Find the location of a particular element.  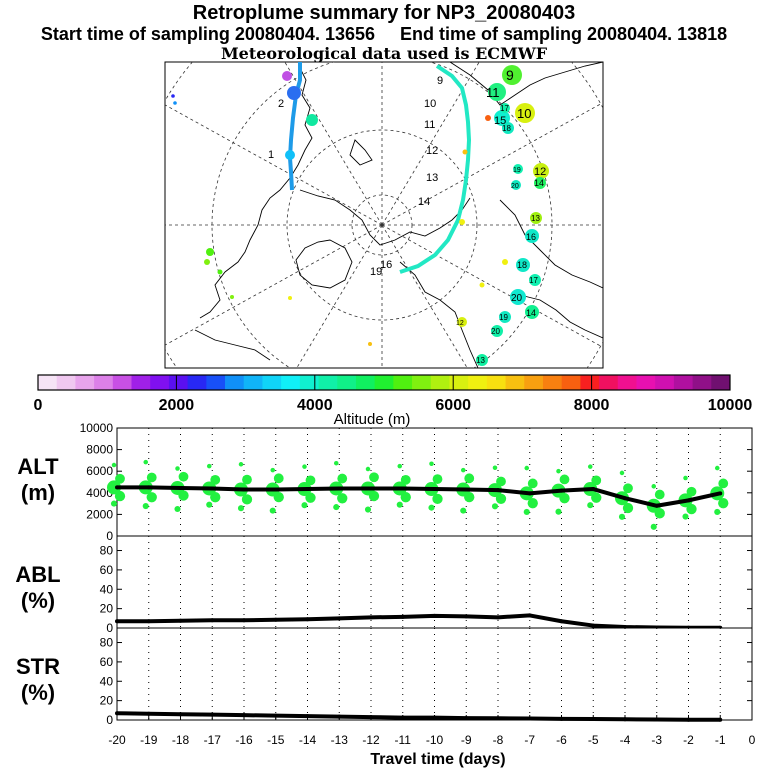

y-tick-label: 0 is located at coordinates (109, 536).